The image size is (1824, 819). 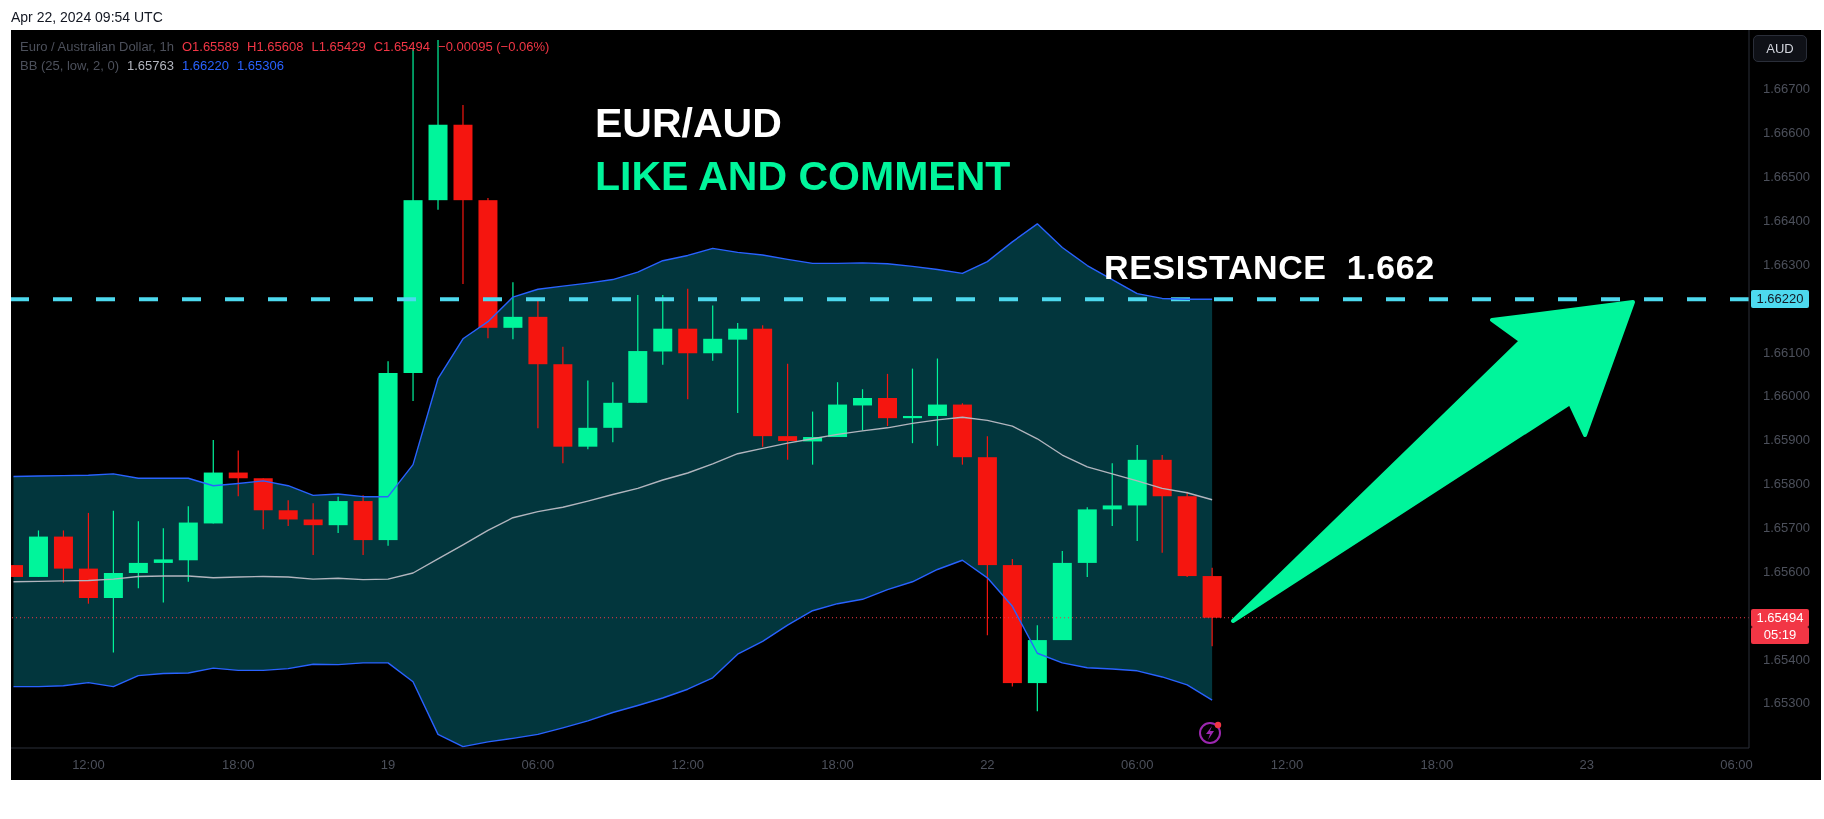 I want to click on line-series, so click(x=612, y=499).